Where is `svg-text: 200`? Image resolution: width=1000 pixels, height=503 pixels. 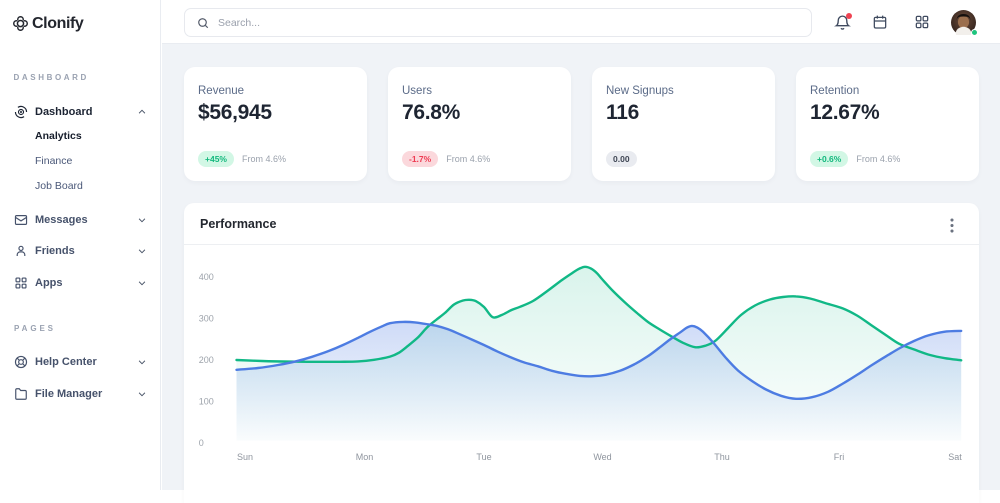 svg-text: 200 is located at coordinates (206, 360).